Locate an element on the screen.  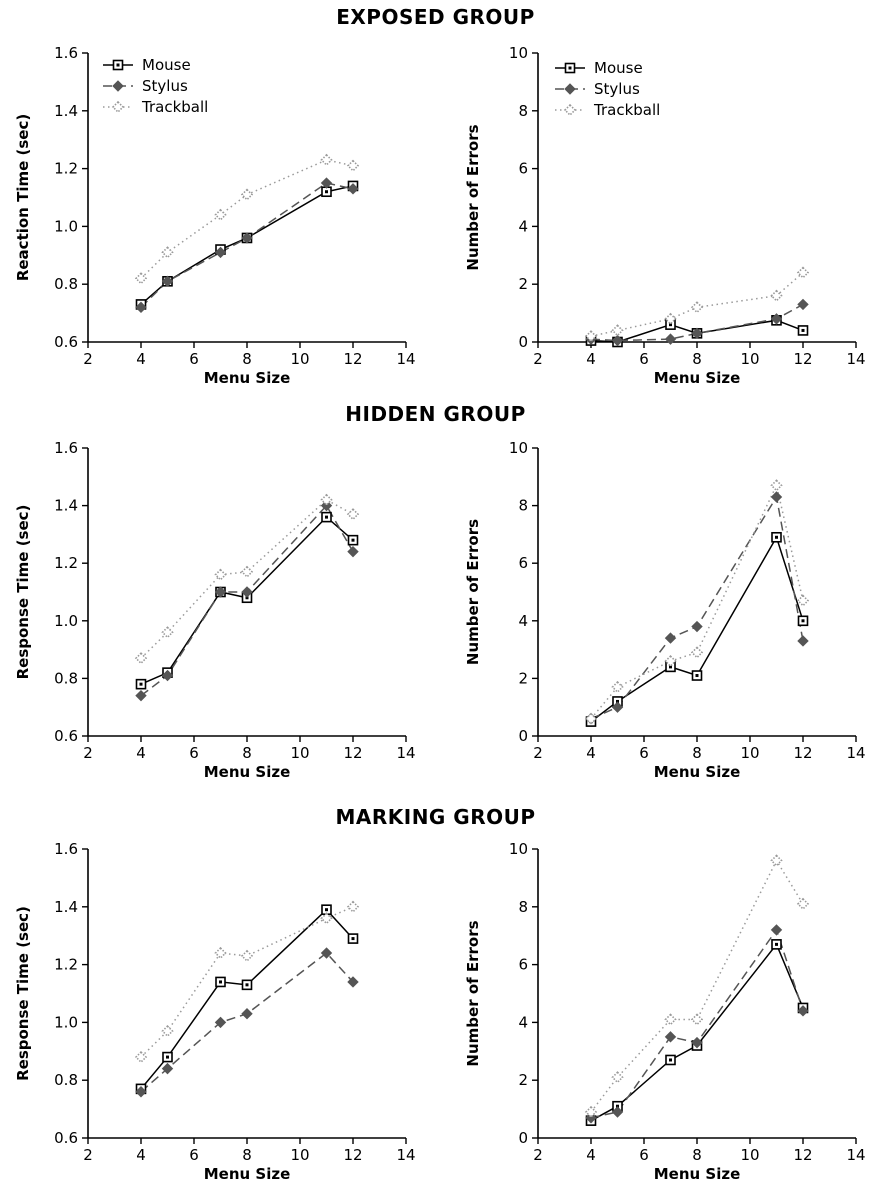
y-axis-title: Response Time (sec) is located at coordinates (23, 592).